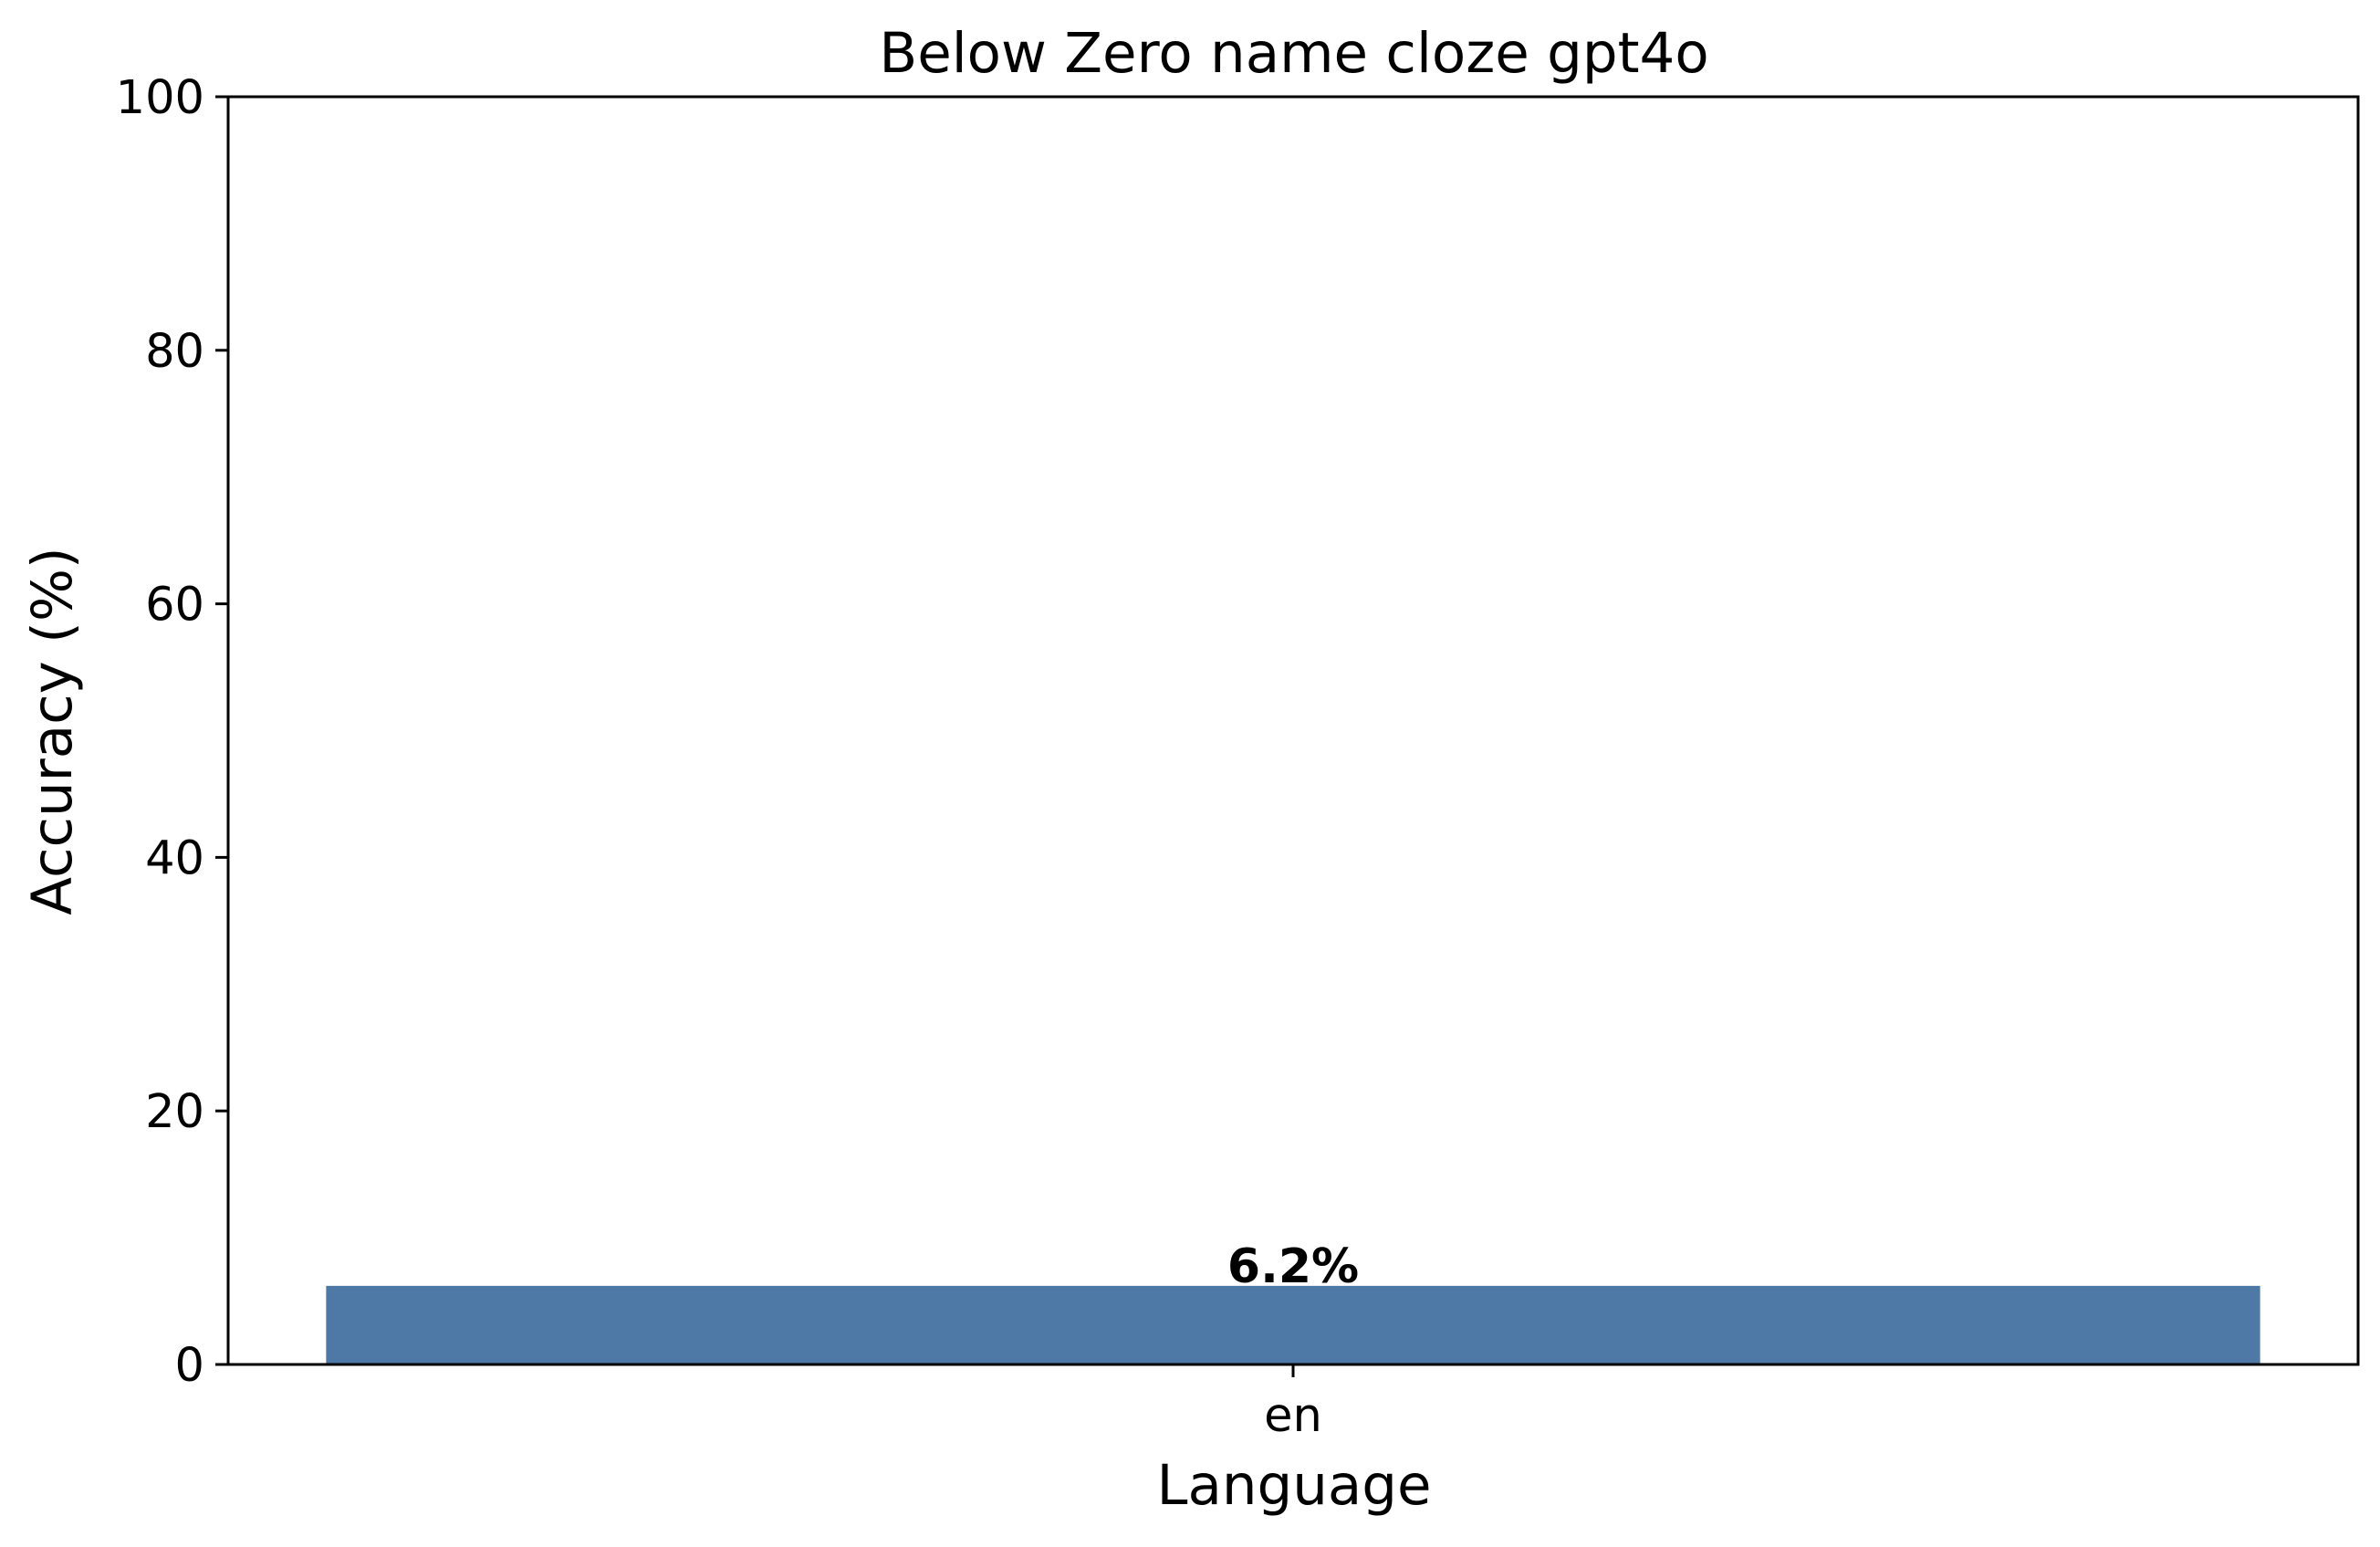 The height and width of the screenshot is (1547, 2380). Describe the element at coordinates (174, 352) in the screenshot. I see `y-tick-label: 80` at that location.